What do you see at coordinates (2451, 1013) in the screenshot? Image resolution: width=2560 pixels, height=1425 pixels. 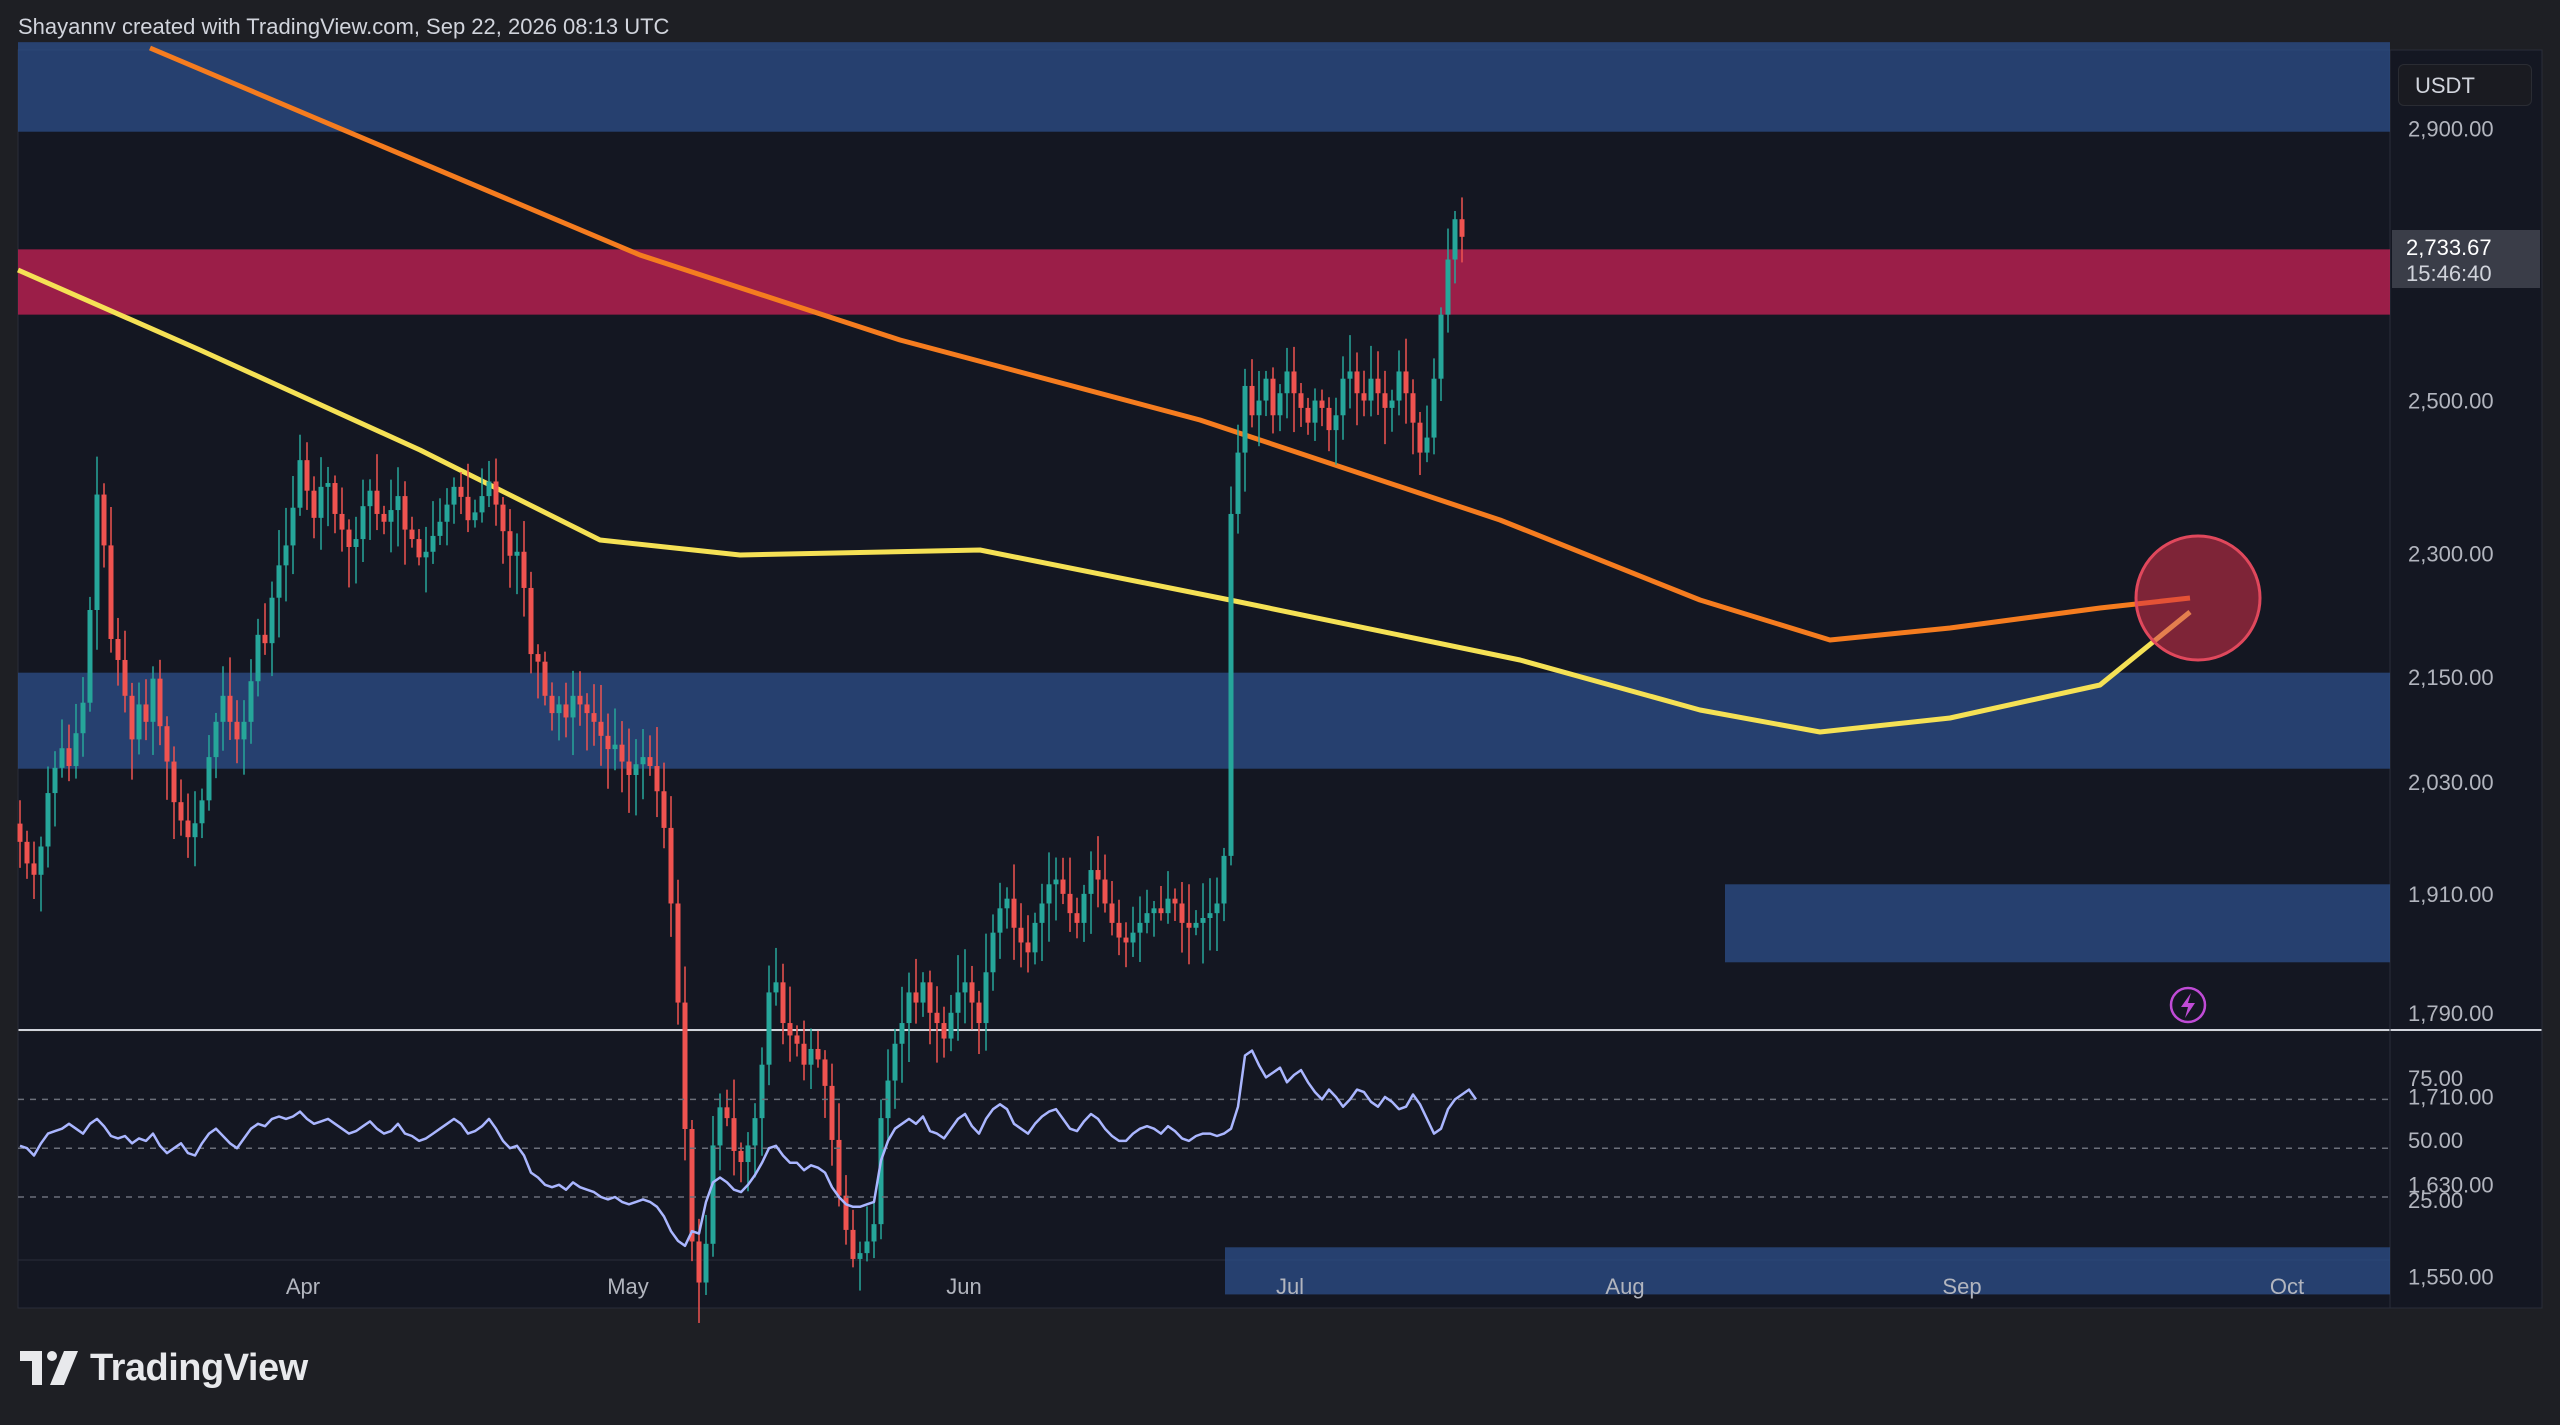 I see `price-axis-tick-label: 1,790.00` at bounding box center [2451, 1013].